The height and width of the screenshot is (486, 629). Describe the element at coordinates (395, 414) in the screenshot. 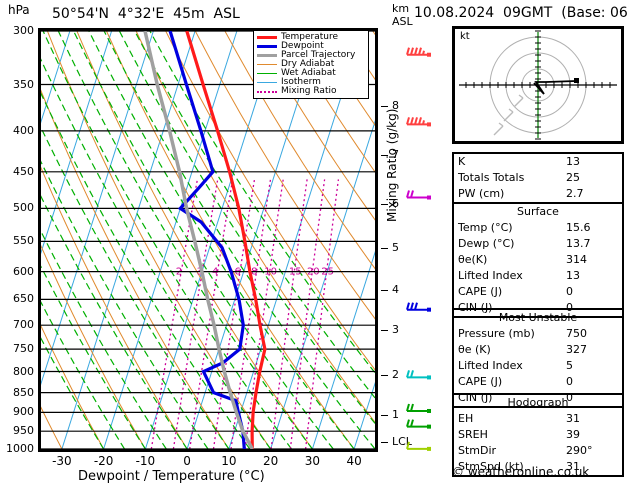

I see `altitude-tick-label: 1` at that location.